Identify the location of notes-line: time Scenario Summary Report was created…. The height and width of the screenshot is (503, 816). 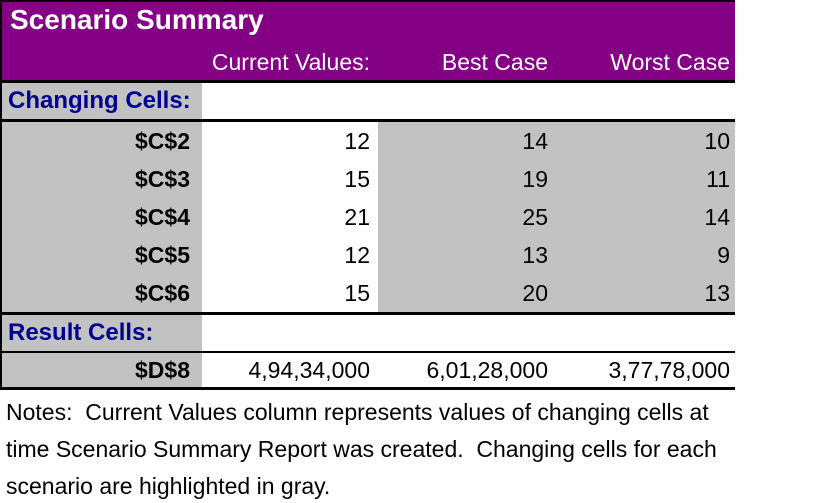
(361, 449).